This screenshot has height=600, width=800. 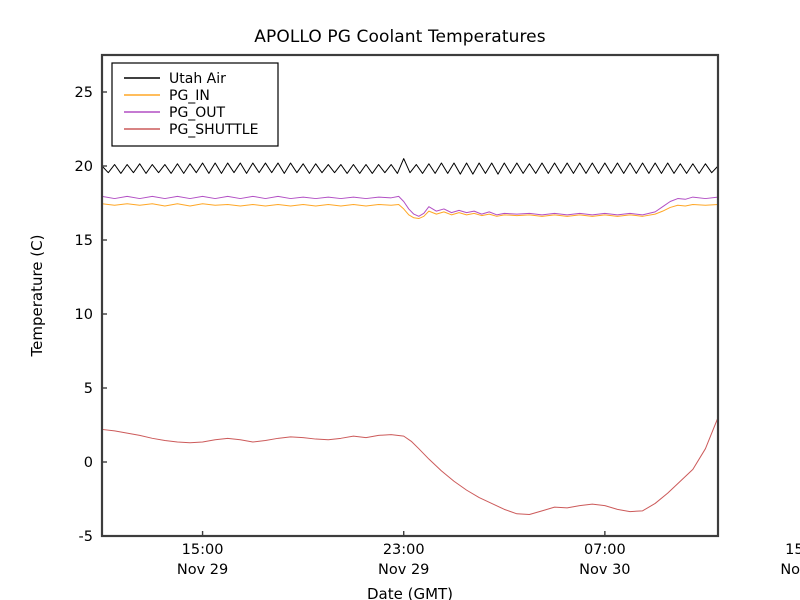 I want to click on x-axis-label: Date (GMT), so click(x=410, y=592).